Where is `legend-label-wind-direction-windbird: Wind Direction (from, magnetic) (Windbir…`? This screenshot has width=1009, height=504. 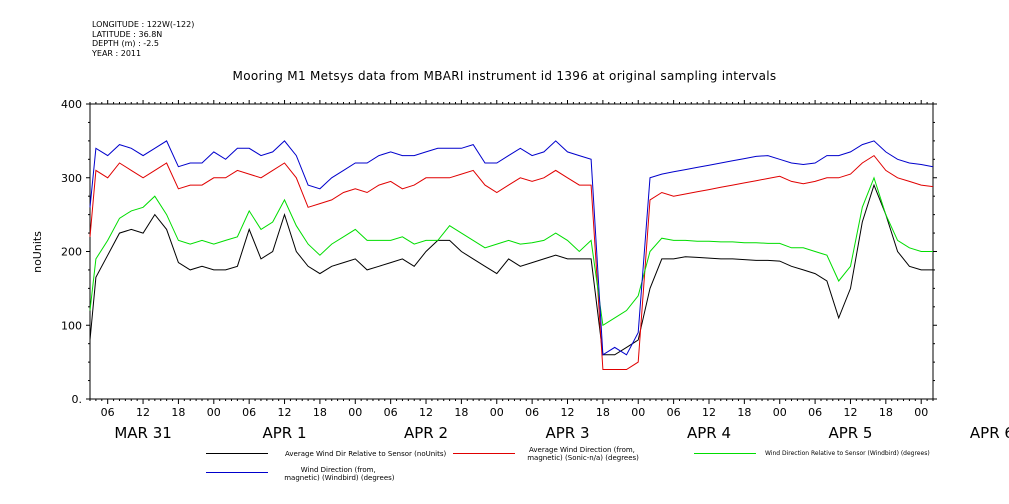
legend-label-wind-direction-windbird: Wind Direction (from, magnetic) (Windbir… is located at coordinates (339, 474).